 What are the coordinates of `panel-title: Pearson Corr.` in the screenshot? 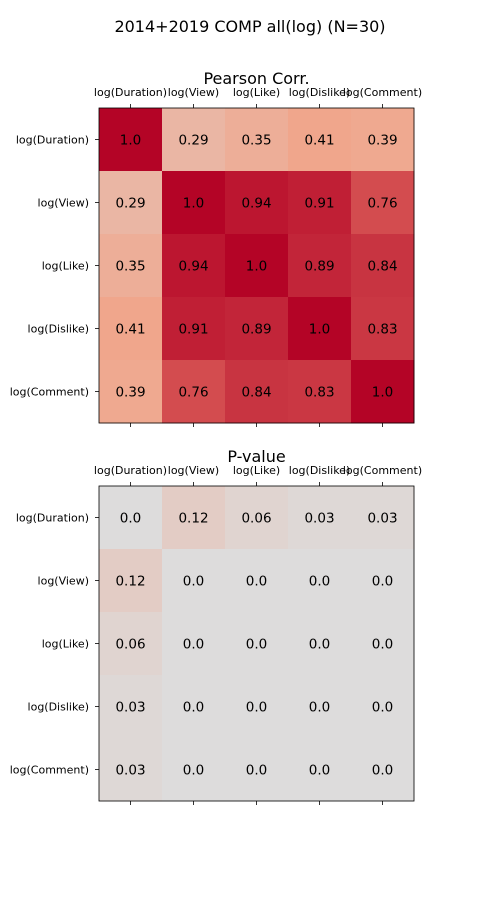 It's located at (256, 78).